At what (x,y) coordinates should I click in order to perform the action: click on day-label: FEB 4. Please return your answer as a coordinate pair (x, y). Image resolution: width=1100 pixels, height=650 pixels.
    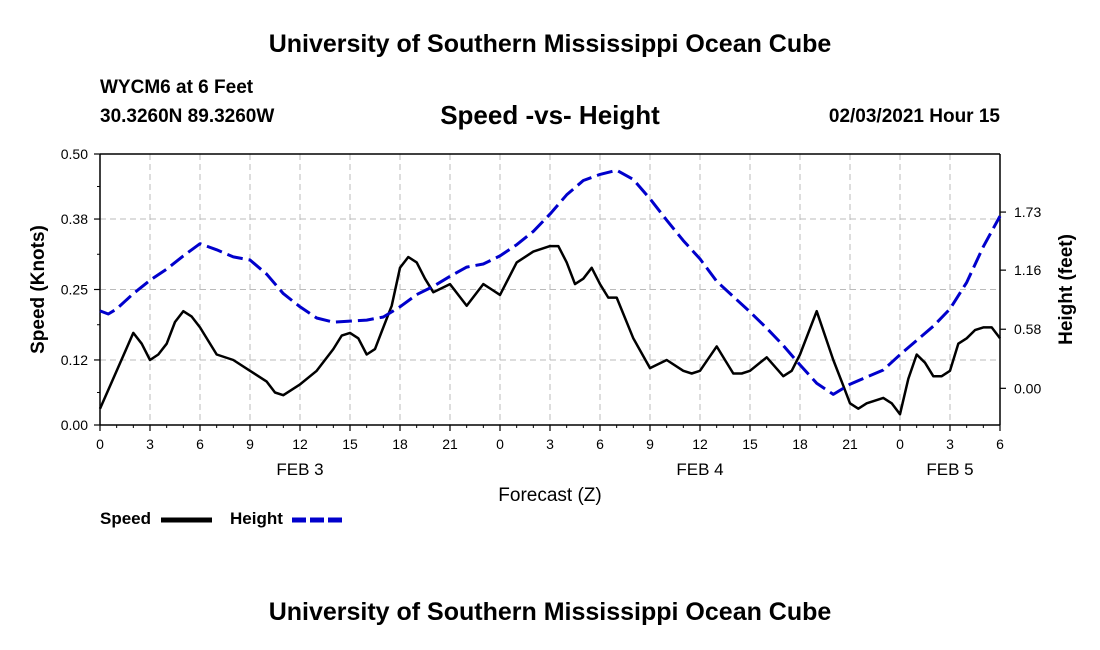
    Looking at the image, I should click on (699, 469).